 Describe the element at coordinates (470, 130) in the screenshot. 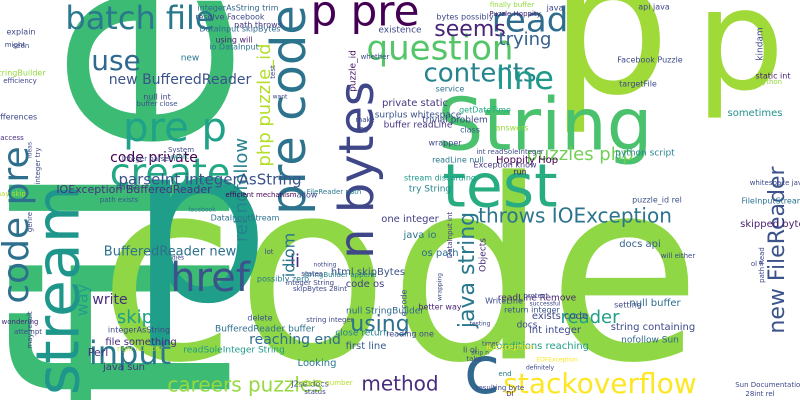

I see `cloud-word-class: class` at that location.